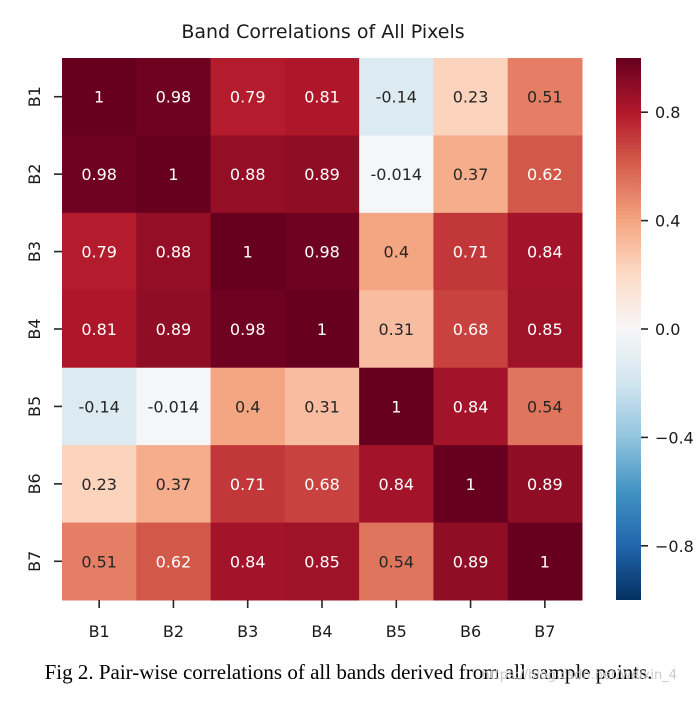  I want to click on cell-B1-B1, so click(99, 97).